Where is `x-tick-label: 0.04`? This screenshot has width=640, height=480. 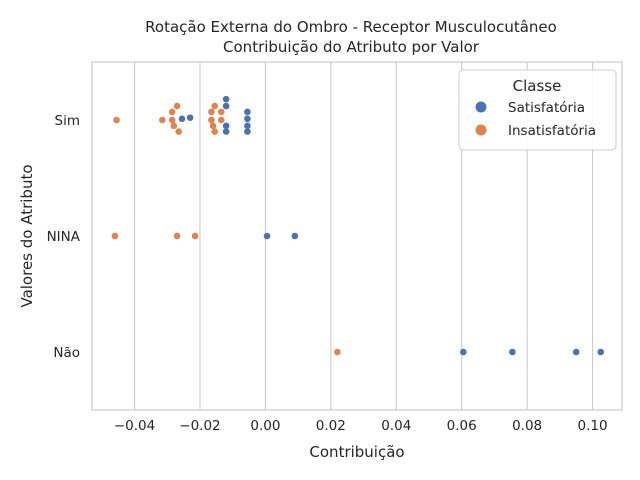
x-tick-label: 0.04 is located at coordinates (396, 426).